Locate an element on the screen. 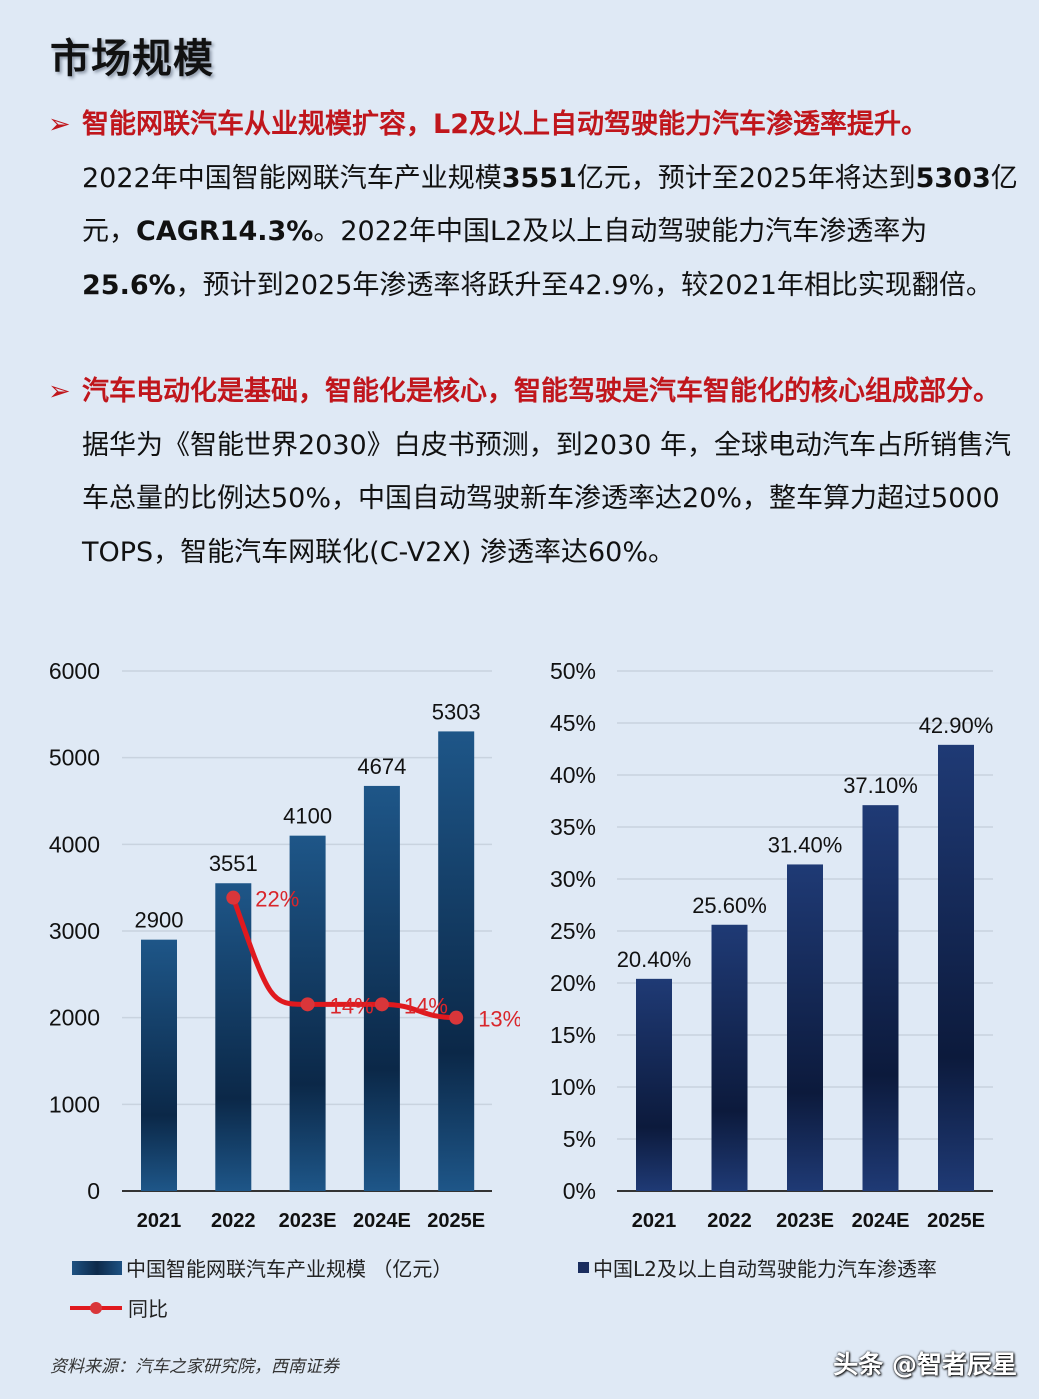 Image resolution: width=1039 pixels, height=1399 pixels. legend-item-line: 同比 is located at coordinates (118, 1307).